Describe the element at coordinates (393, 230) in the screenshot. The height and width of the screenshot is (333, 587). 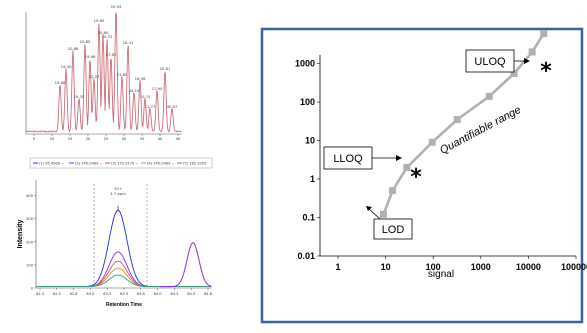
I see `lod-label: LOD` at that location.